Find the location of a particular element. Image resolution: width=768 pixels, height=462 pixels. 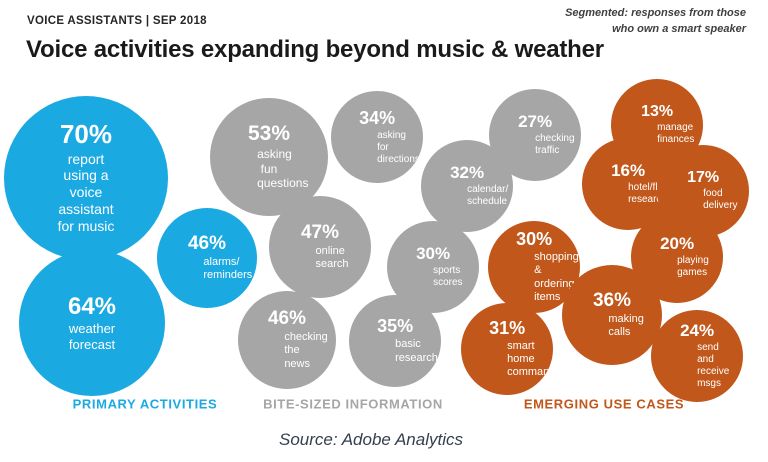

bubble-label: checking the news is located at coordinates (306, 350).